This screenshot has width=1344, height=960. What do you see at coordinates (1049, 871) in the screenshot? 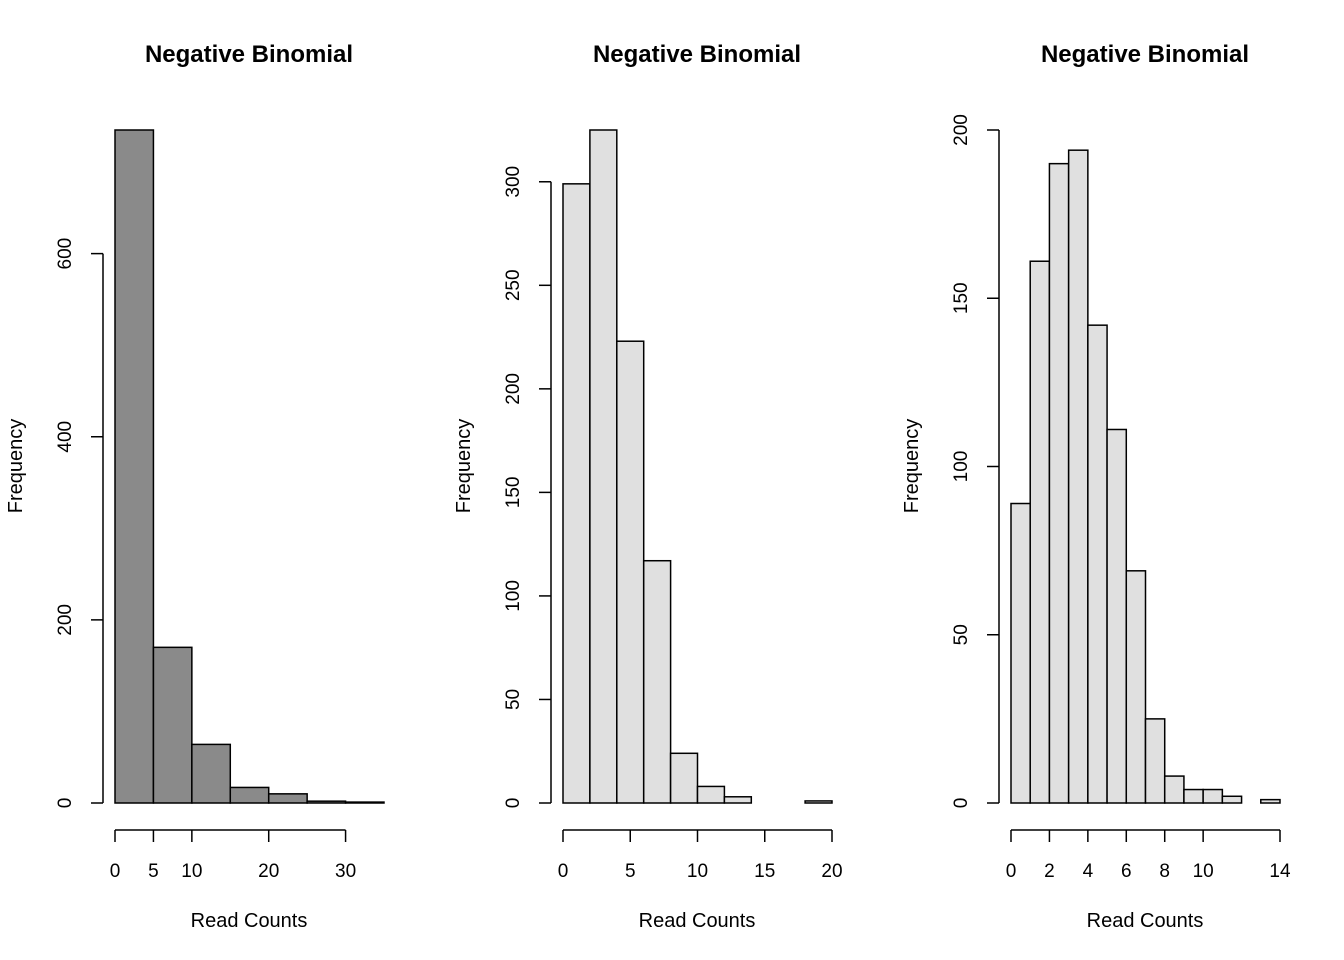
I see `x-tick-label: 2` at bounding box center [1049, 871].